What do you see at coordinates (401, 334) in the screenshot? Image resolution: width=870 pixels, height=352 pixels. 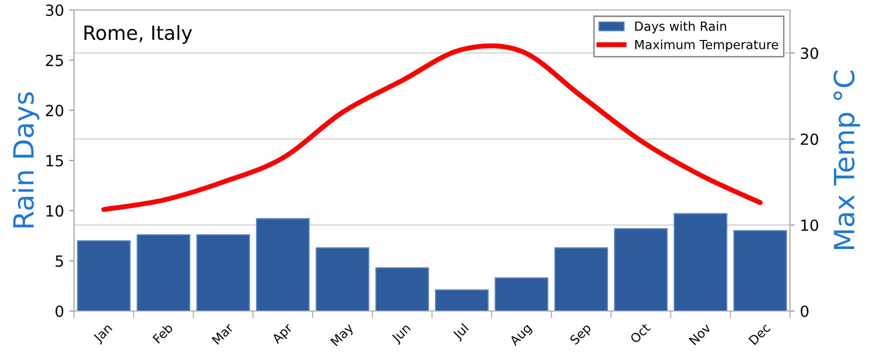 I see `x-tick-label: Jun` at bounding box center [401, 334].